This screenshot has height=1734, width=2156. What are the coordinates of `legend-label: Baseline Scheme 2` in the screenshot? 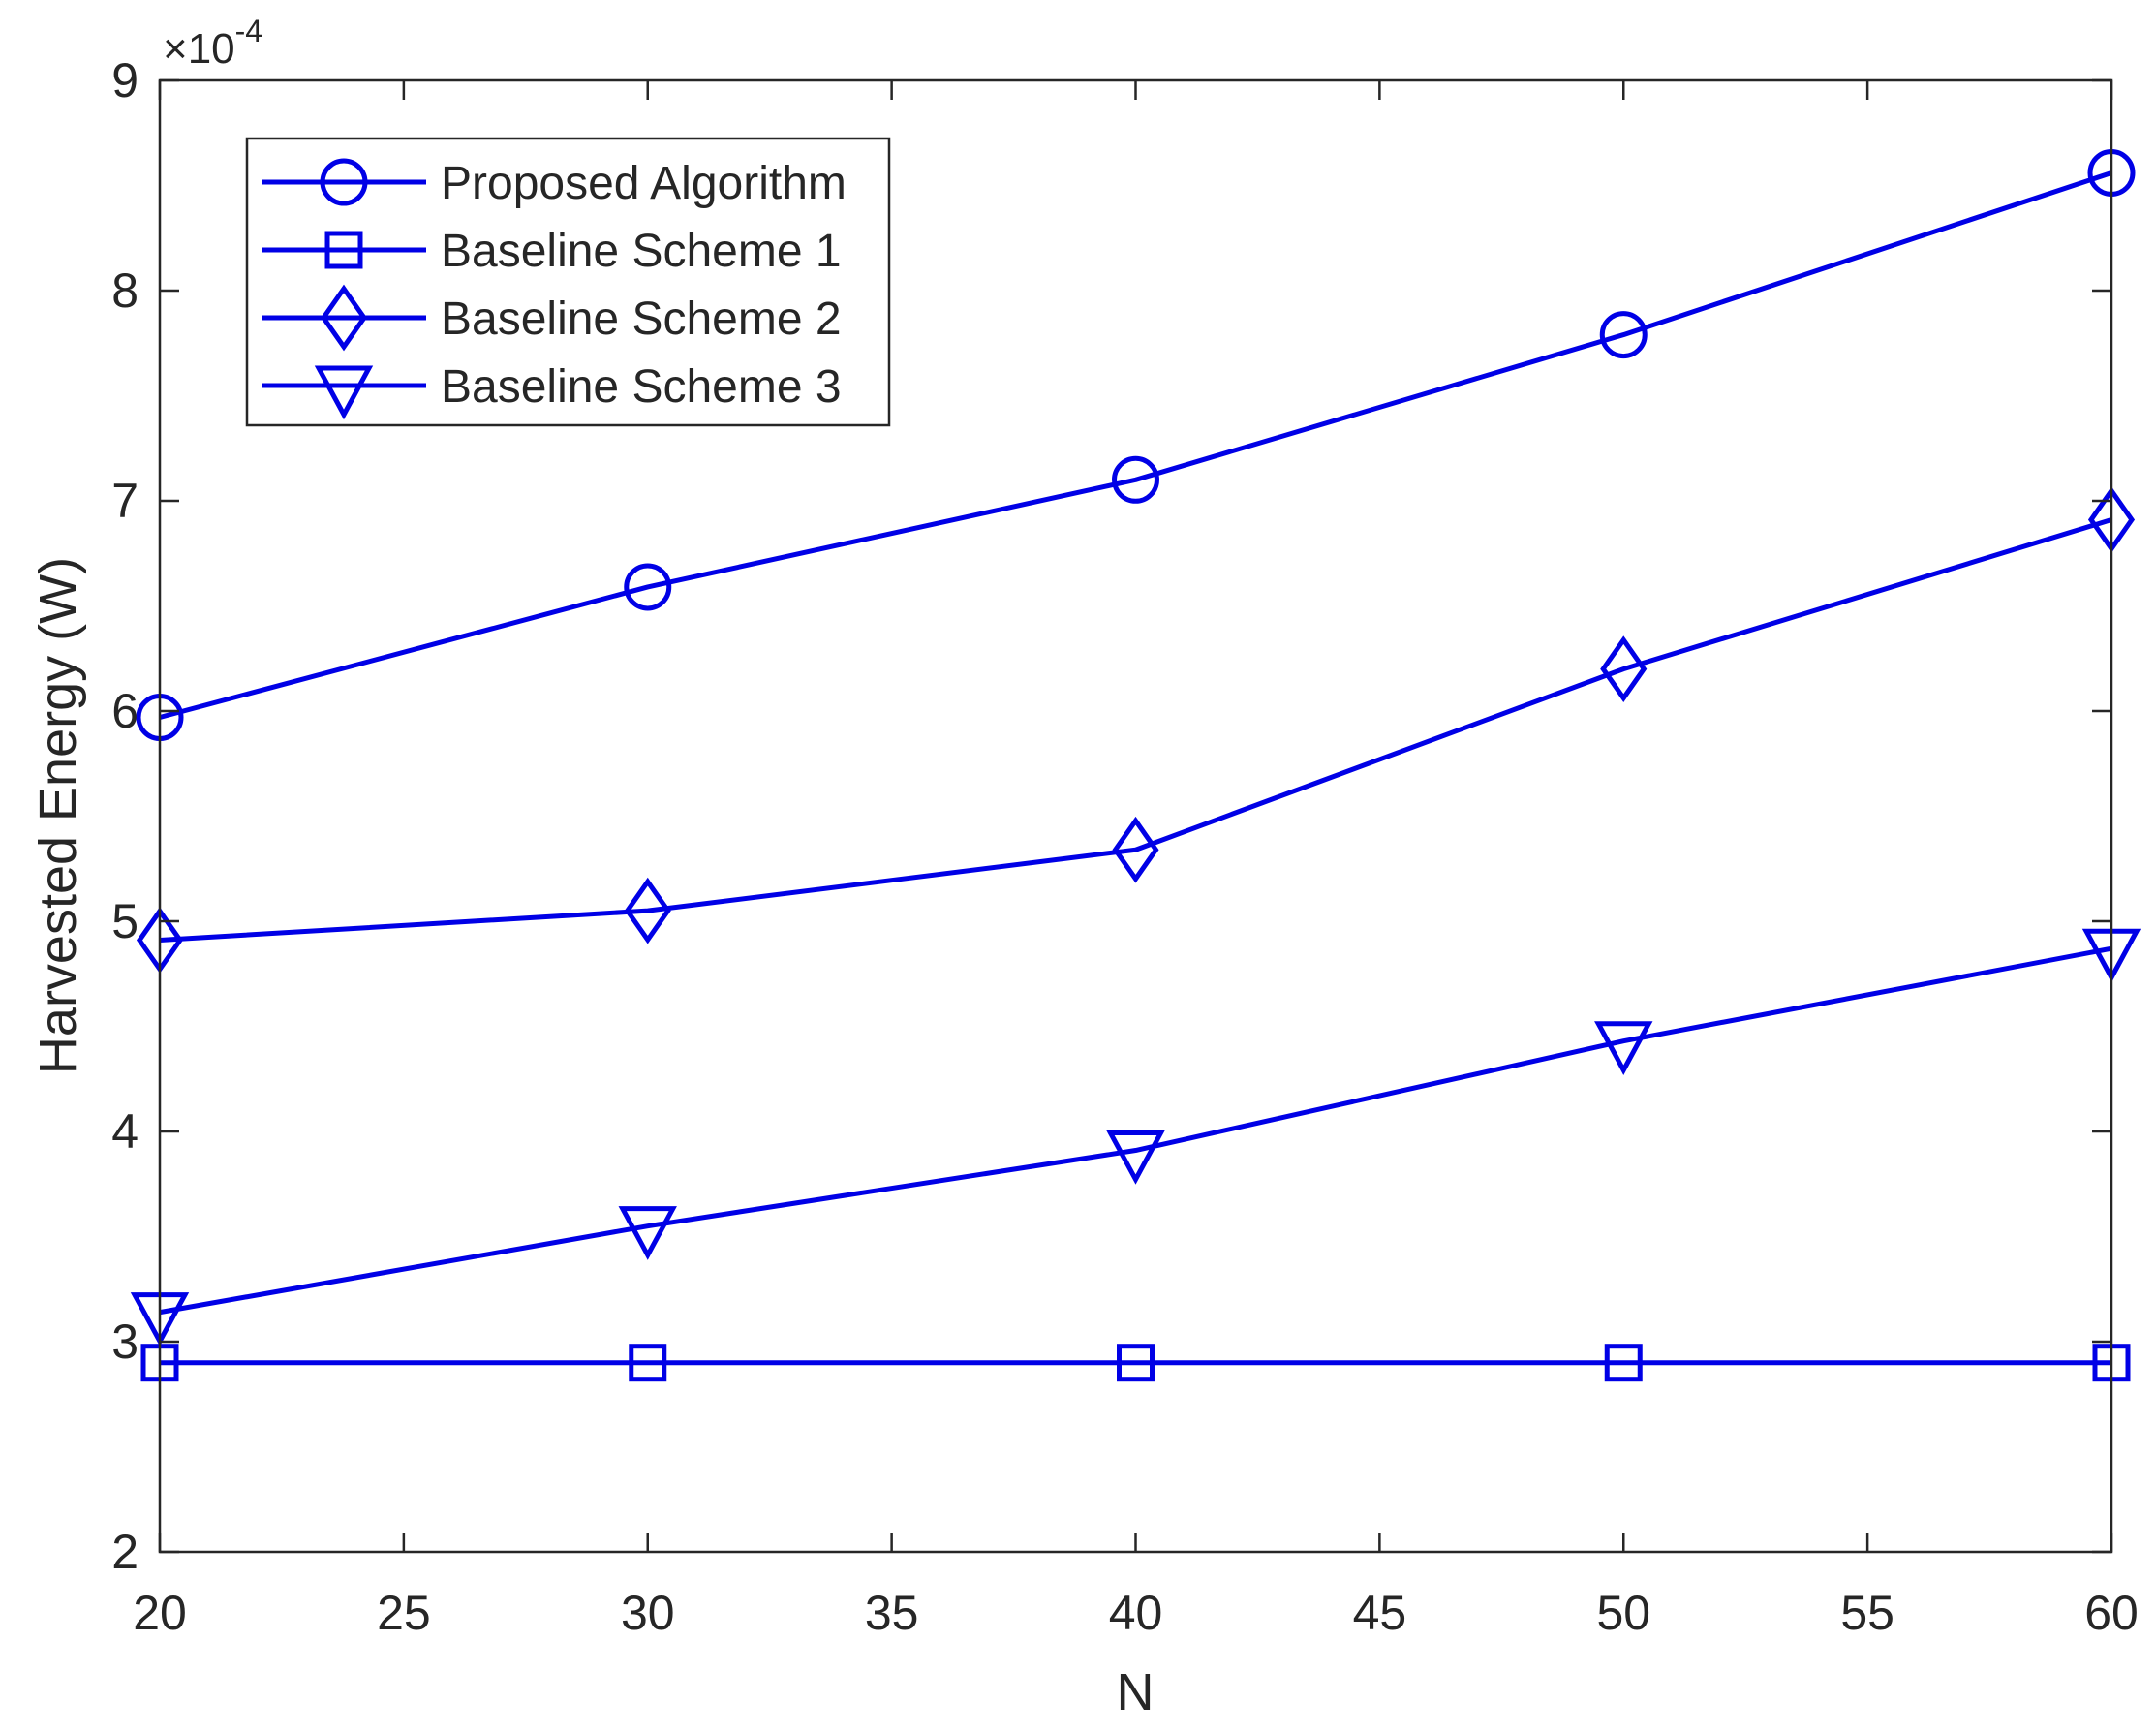 It's located at (642, 319).